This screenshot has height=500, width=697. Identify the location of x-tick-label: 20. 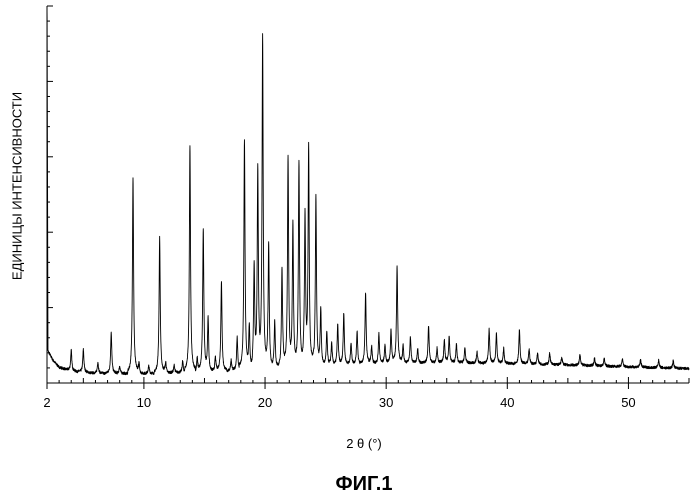
(265, 402).